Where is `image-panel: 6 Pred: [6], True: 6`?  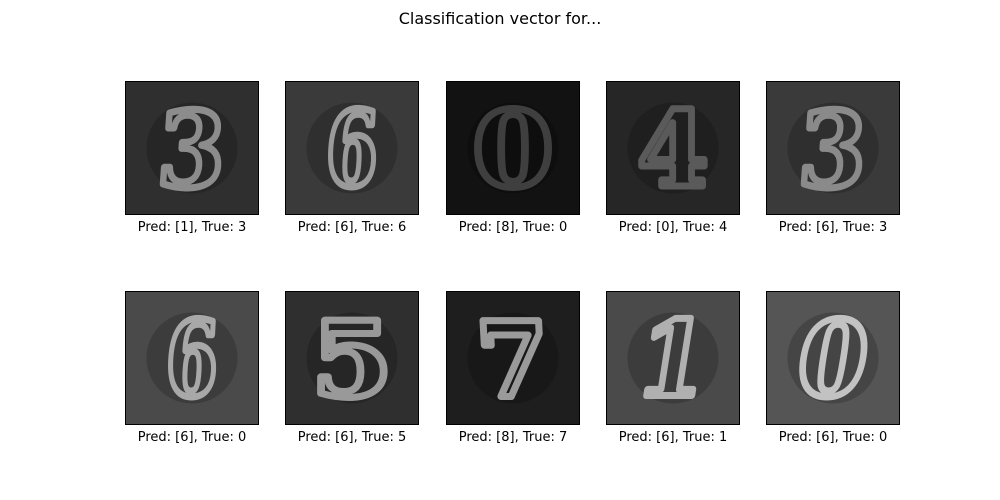
image-panel: 6 Pred: [6], True: 6 is located at coordinates (352, 158).